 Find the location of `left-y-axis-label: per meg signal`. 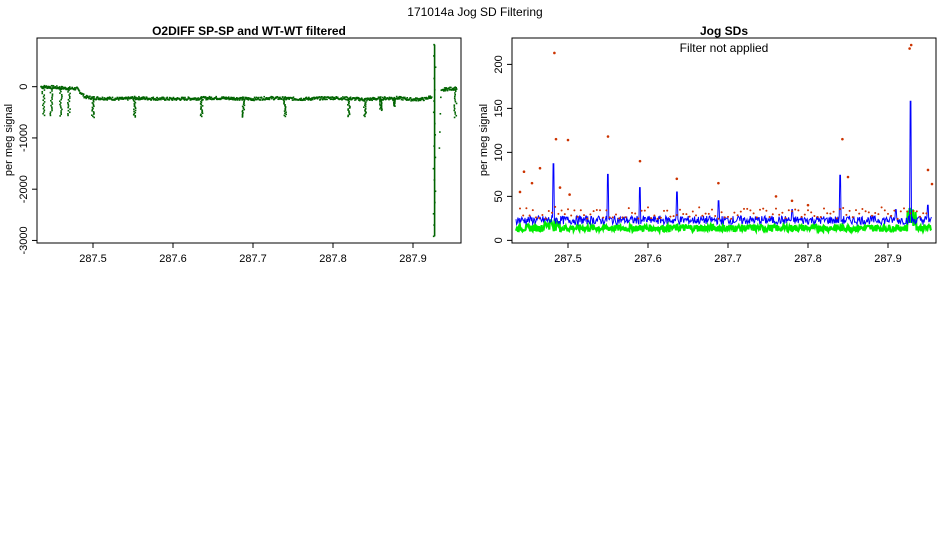

left-y-axis-label: per meg signal is located at coordinates (9, 140).